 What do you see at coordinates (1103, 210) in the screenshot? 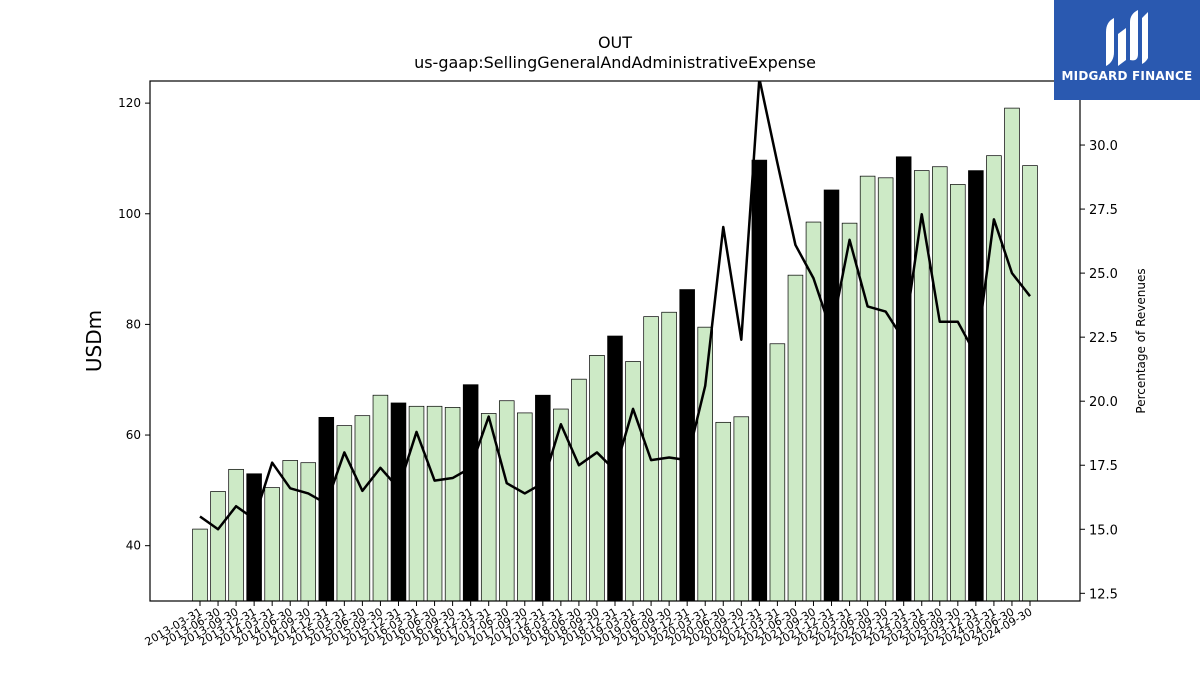
I see `y2-tick-label: 27.5` at bounding box center [1103, 210].